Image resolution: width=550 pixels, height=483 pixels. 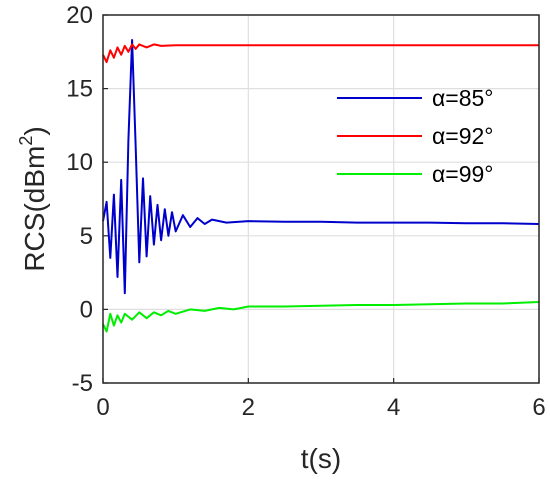 What do you see at coordinates (79, 89) in the screenshot?
I see `y-tick-label: 15` at bounding box center [79, 89].